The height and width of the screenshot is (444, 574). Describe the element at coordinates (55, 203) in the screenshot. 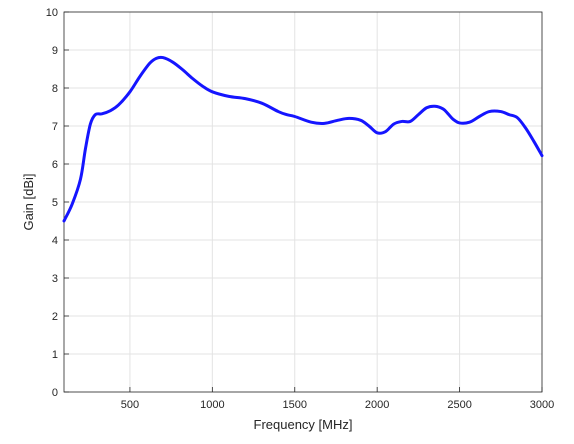

I see `y-tick-label: 5` at that location.